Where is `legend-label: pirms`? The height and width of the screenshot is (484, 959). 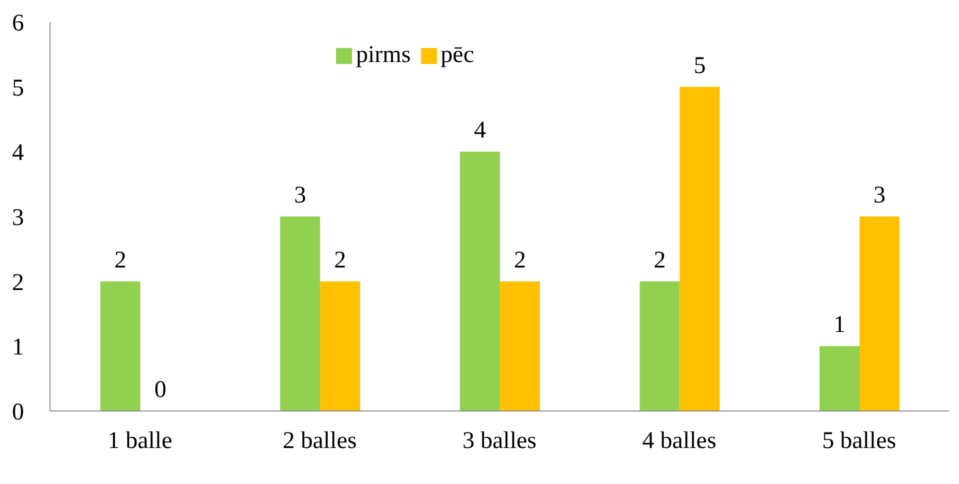 legend-label: pirms is located at coordinates (383, 55).